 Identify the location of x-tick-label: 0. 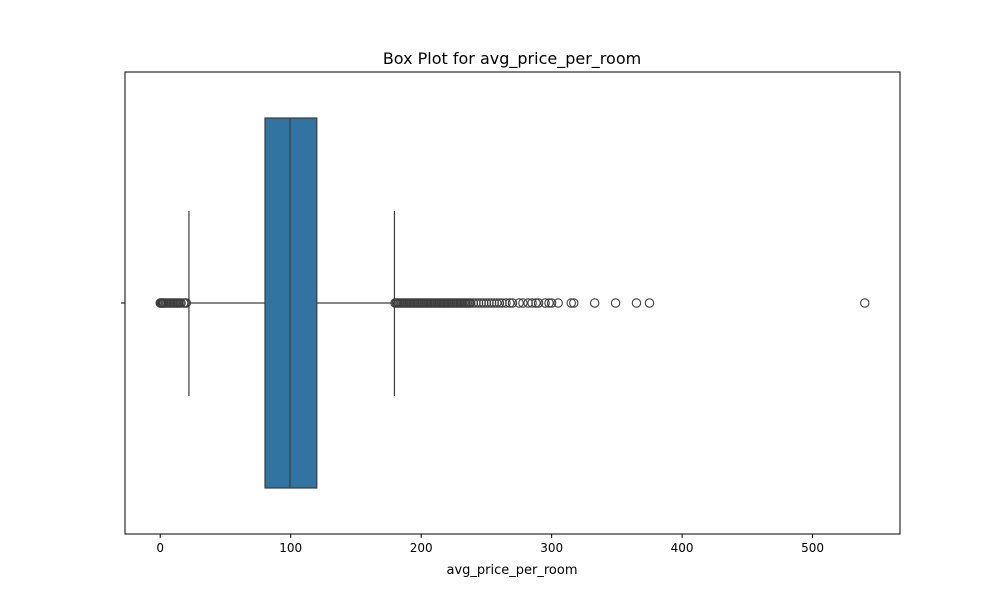
(160, 548).